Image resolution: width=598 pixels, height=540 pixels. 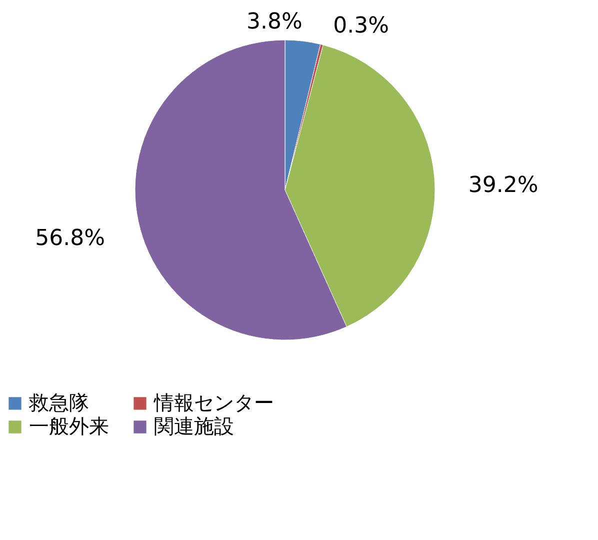 What do you see at coordinates (194, 426) in the screenshot?
I see `legend-label: 関連施設` at bounding box center [194, 426].